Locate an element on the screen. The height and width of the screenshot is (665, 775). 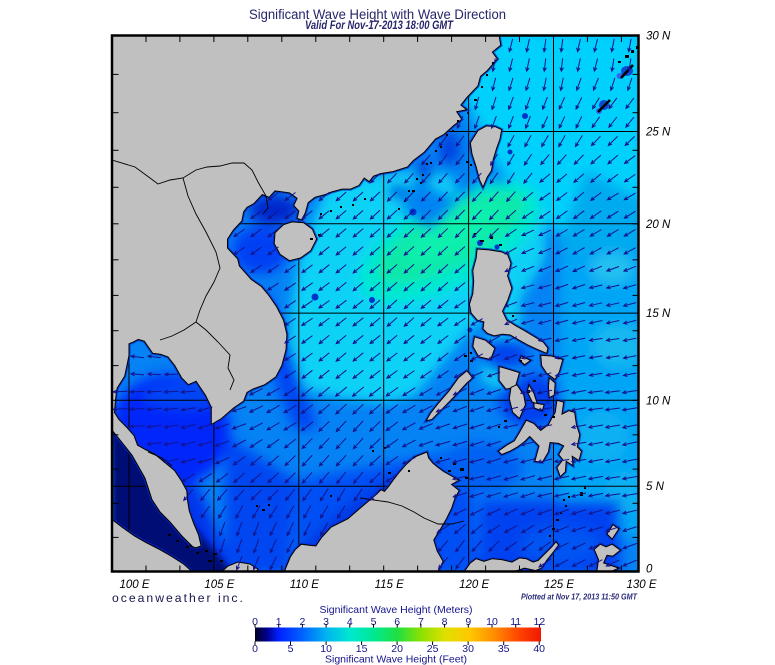
svg-text: 25 N is located at coordinates (658, 133).